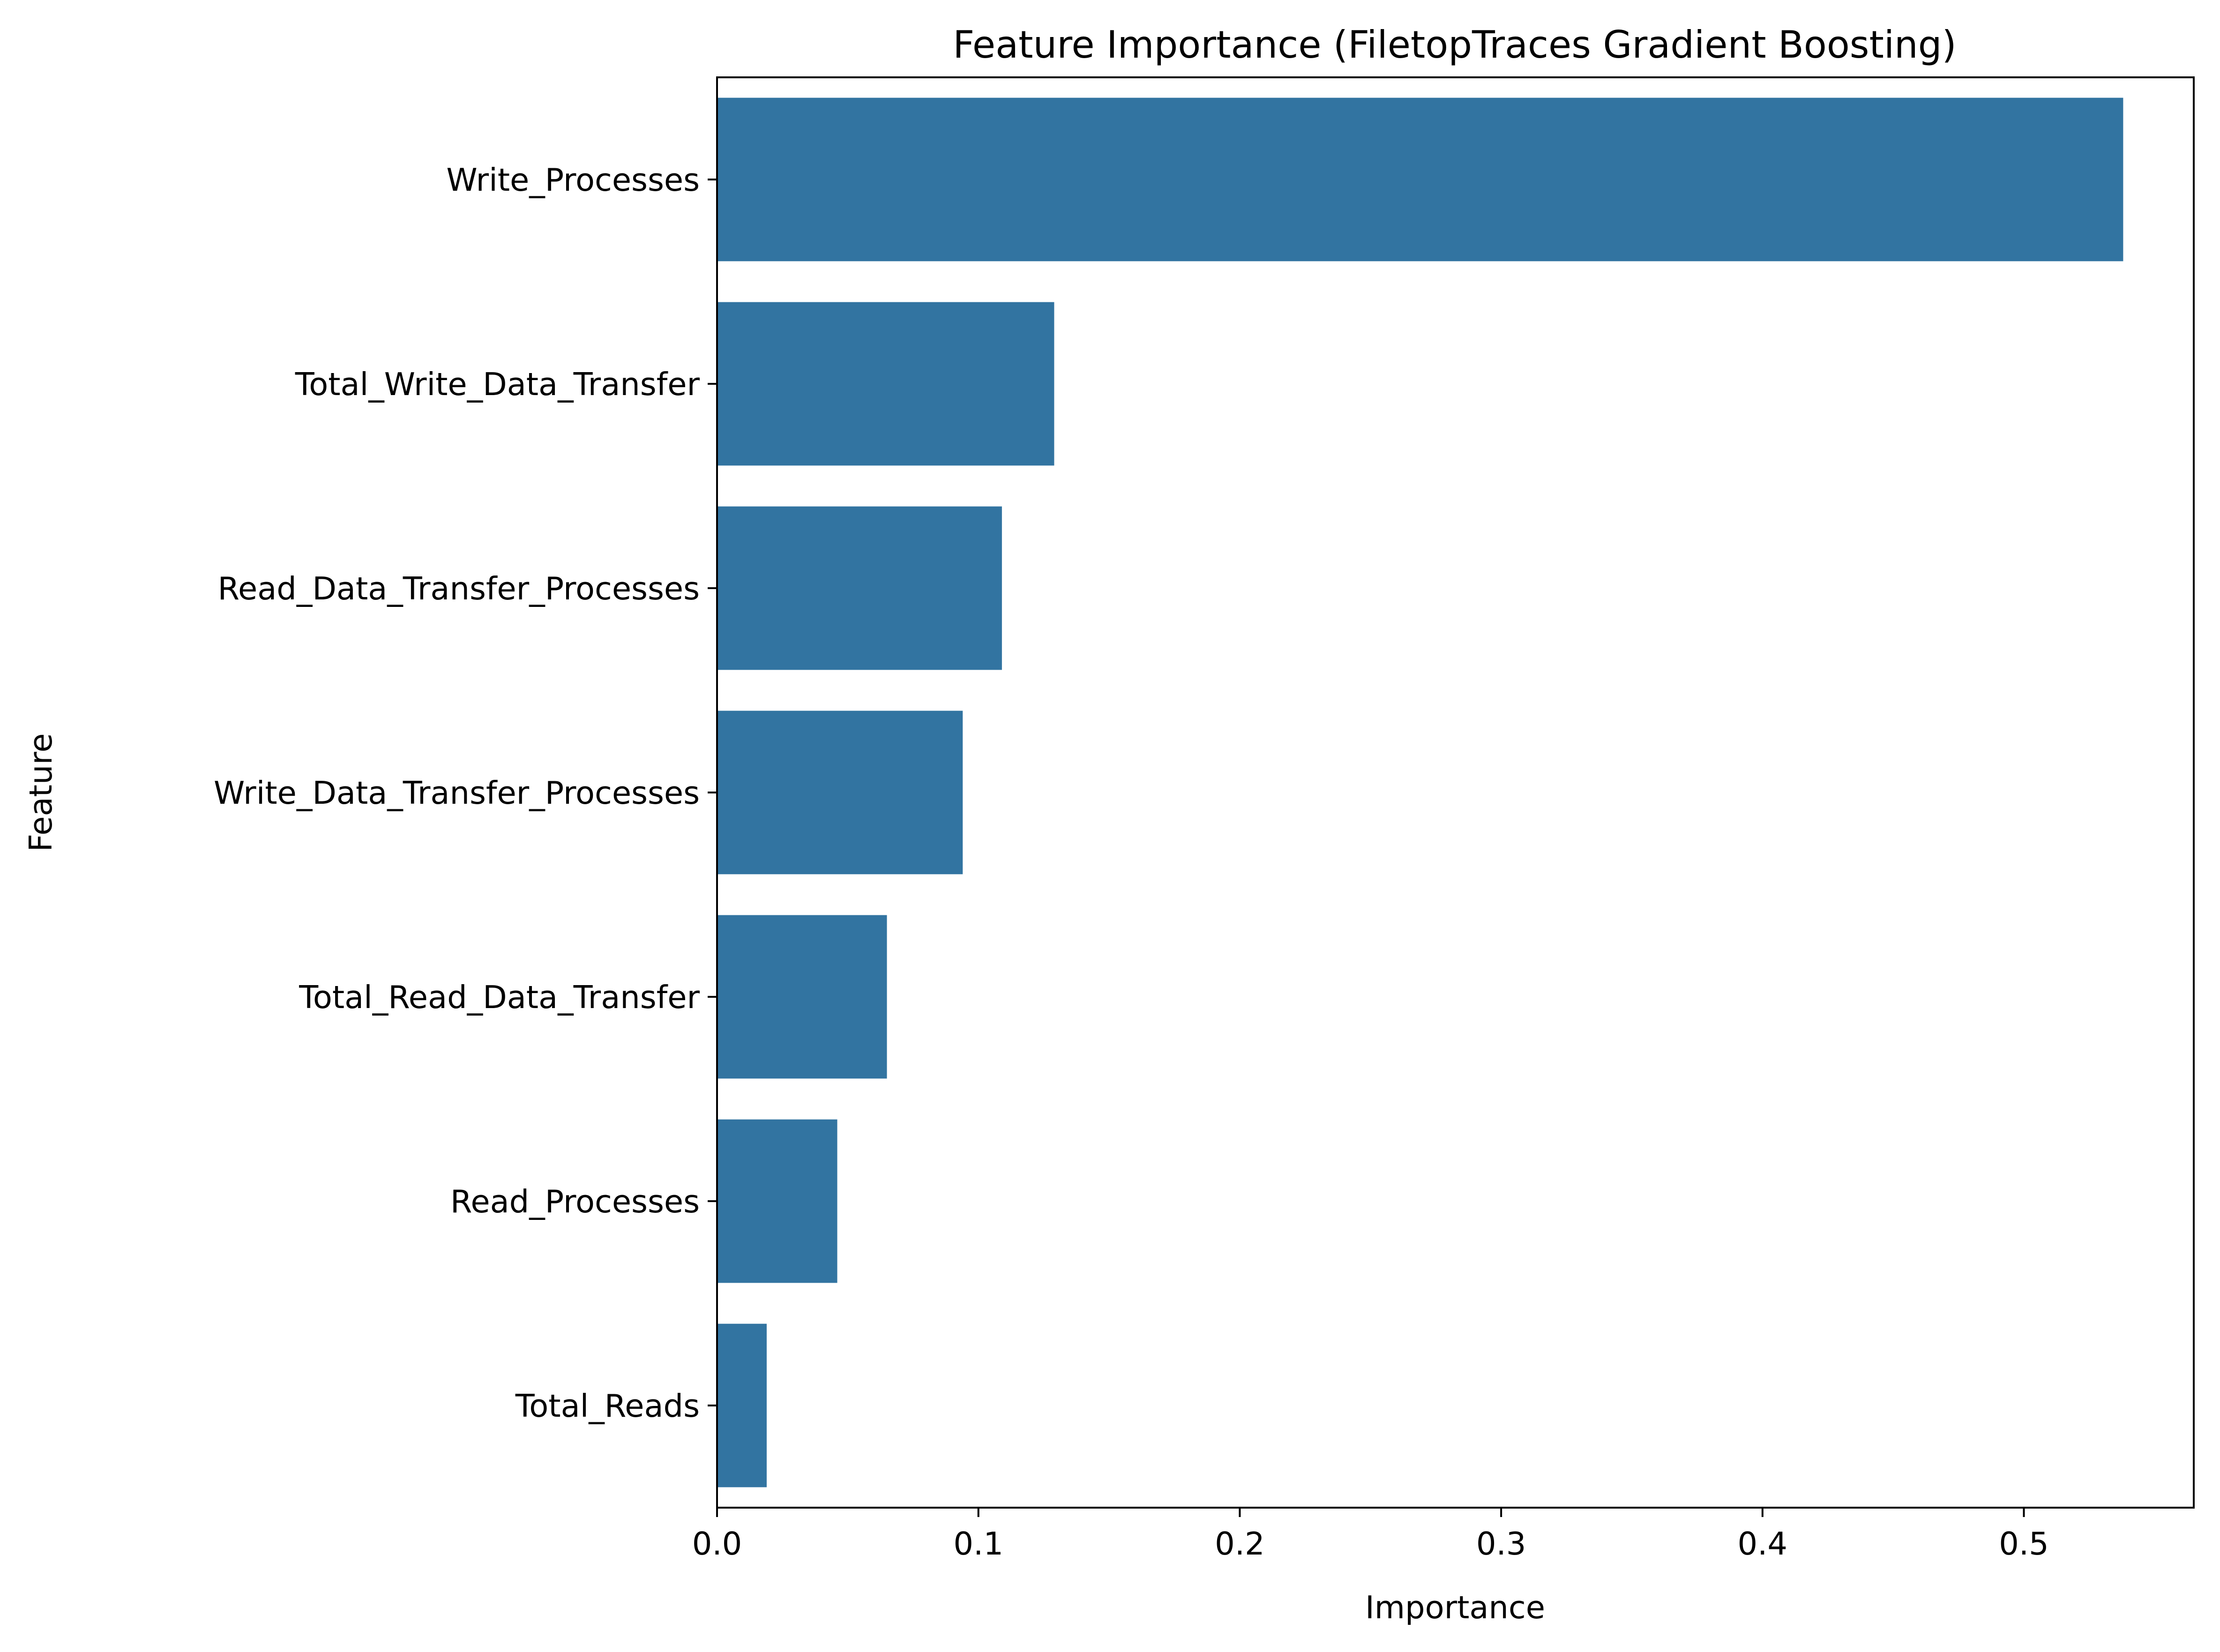 The height and width of the screenshot is (1652, 2220). Describe the element at coordinates (608, 1406) in the screenshot. I see `y-tick-label: Total_Reads` at that location.